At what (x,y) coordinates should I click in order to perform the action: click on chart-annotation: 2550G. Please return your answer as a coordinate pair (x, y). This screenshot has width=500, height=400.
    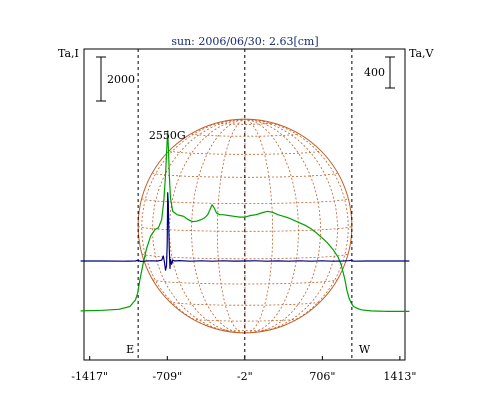
    Looking at the image, I should click on (167, 135).